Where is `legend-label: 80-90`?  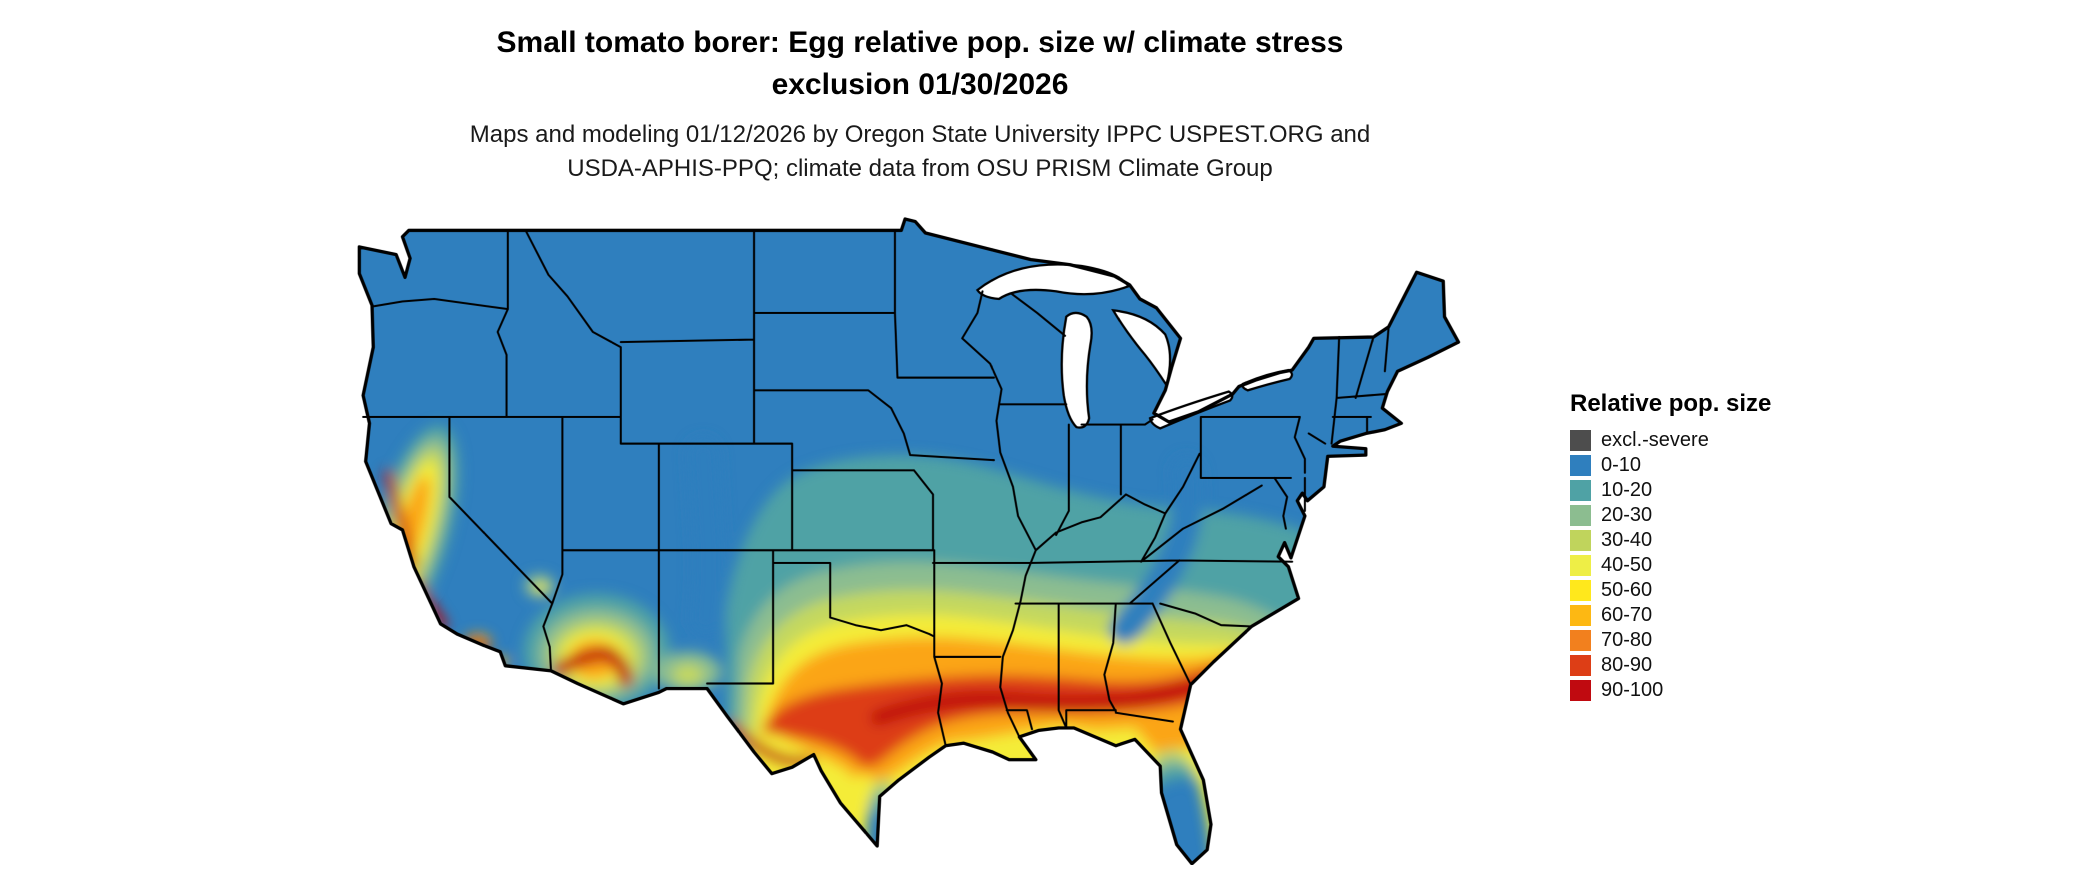
legend-label: 80-90 is located at coordinates (1627, 665).